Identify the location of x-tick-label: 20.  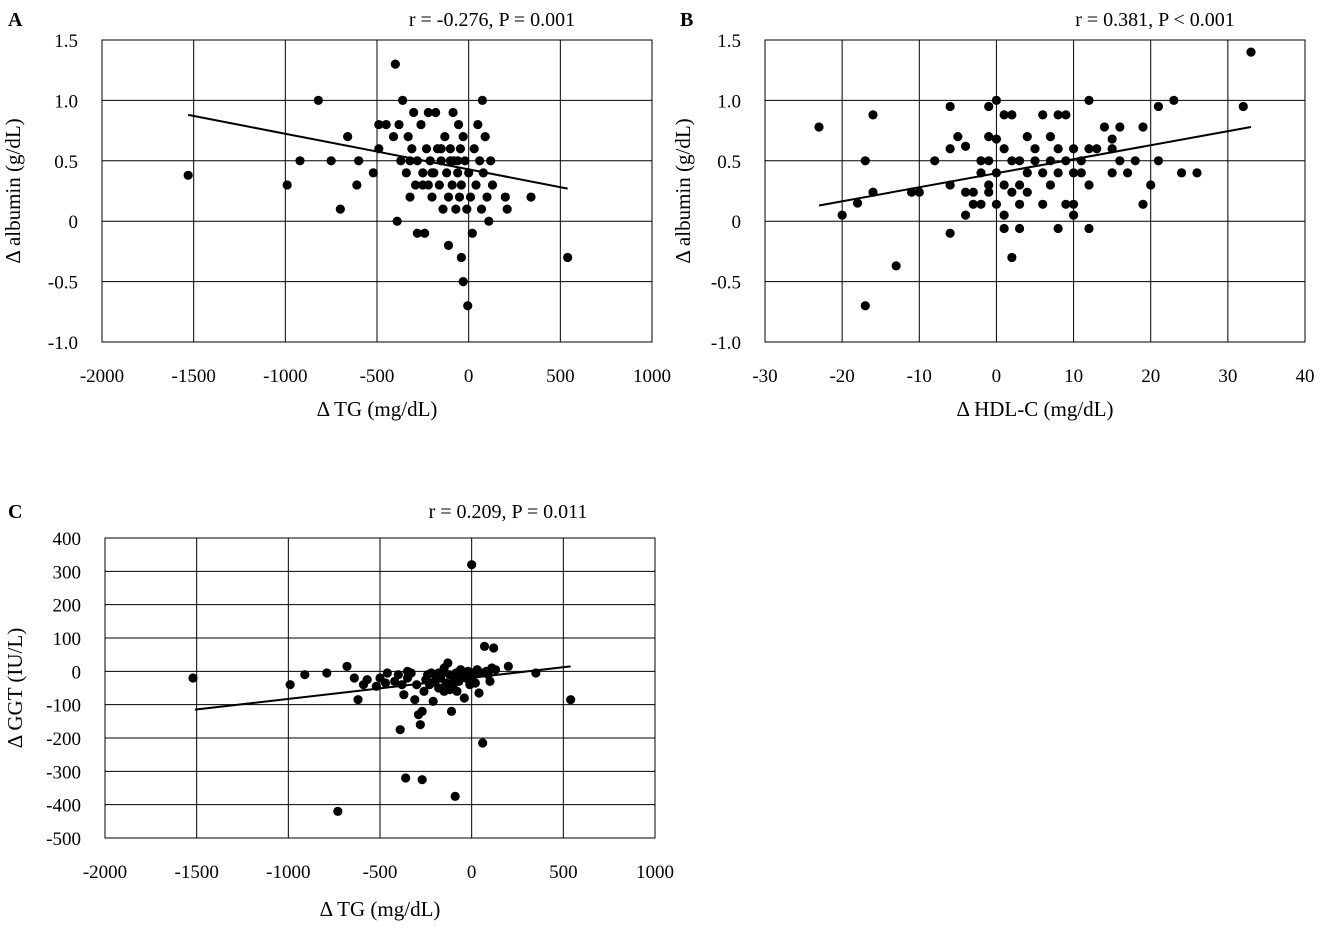
(1150, 376).